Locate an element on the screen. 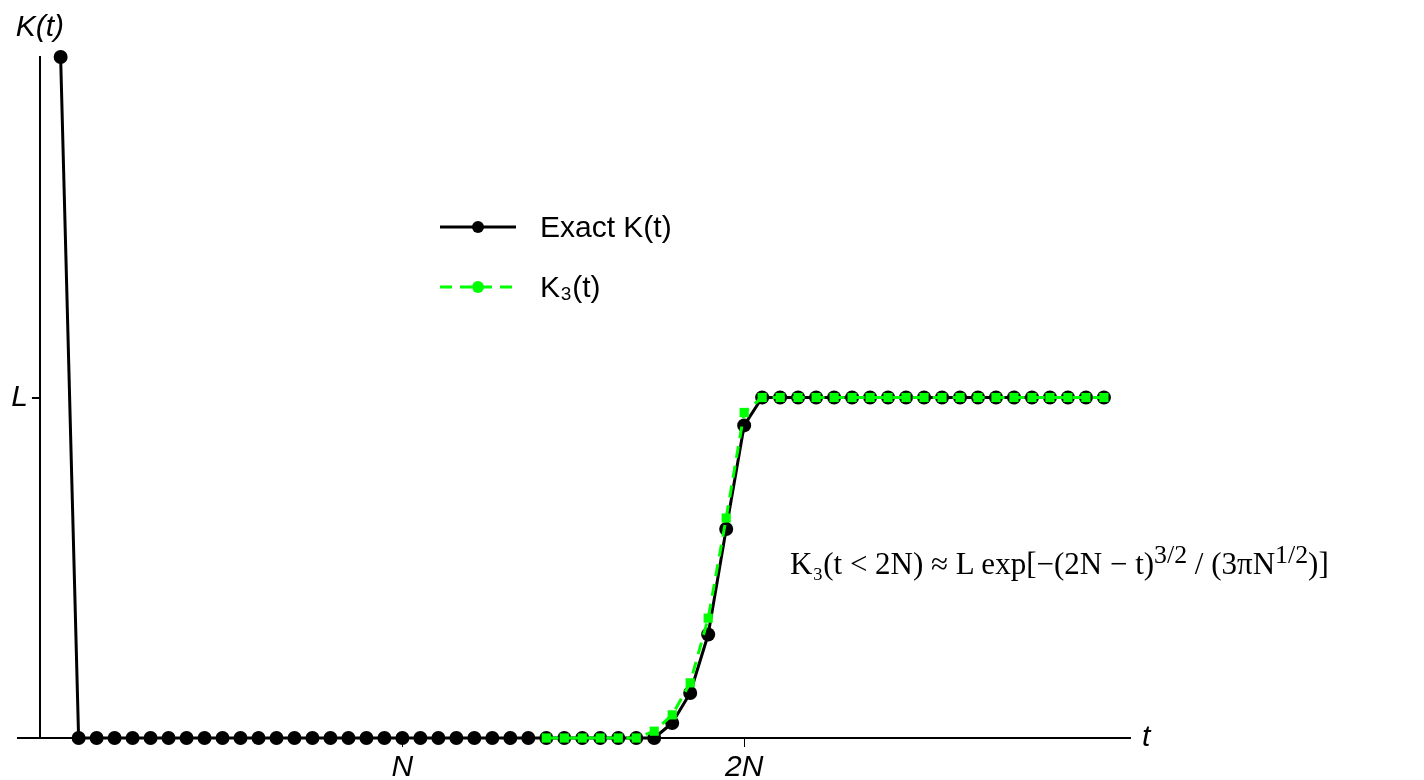  y-axis-title: K(t) is located at coordinates (40, 26).